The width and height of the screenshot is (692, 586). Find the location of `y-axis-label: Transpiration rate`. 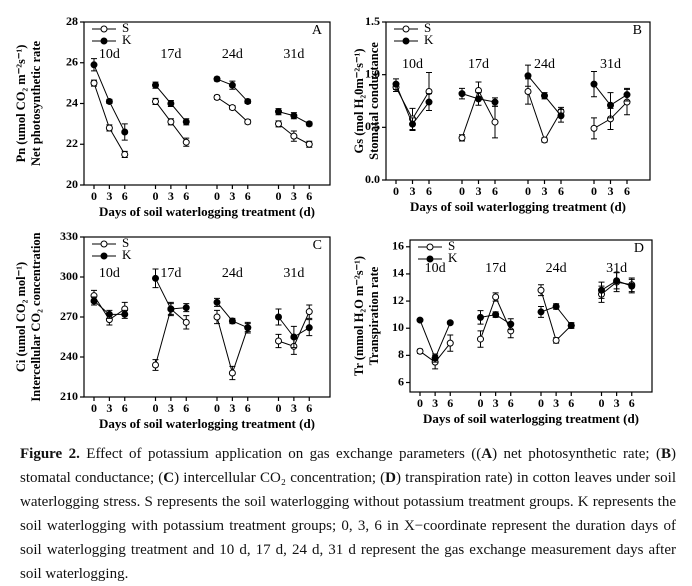

y-axis-label: Transpiration rate is located at coordinates (374, 315).